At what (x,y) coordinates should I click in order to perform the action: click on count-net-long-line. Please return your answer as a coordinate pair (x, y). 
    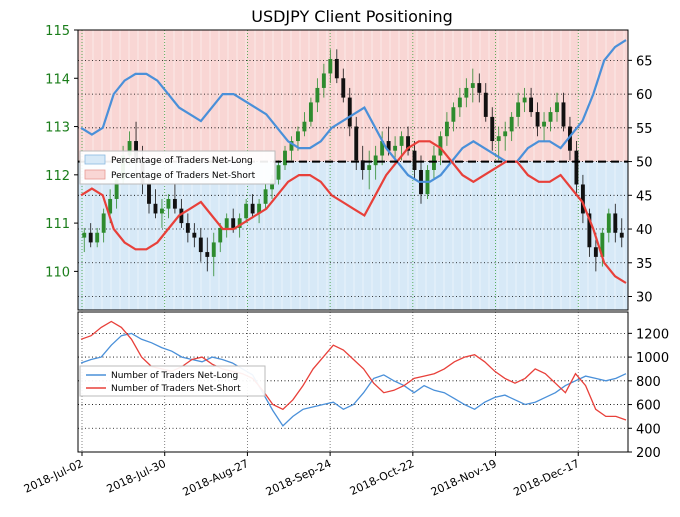
    Looking at the image, I should click on (353, 379).